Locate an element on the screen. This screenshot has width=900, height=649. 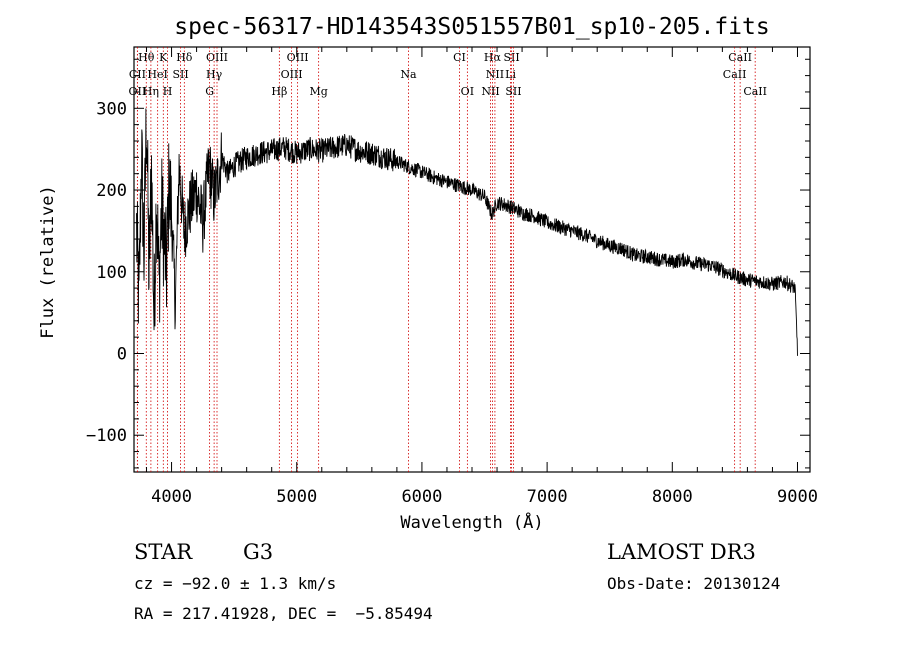
y-axis-label: Flux (relative) is located at coordinates (48, 262).